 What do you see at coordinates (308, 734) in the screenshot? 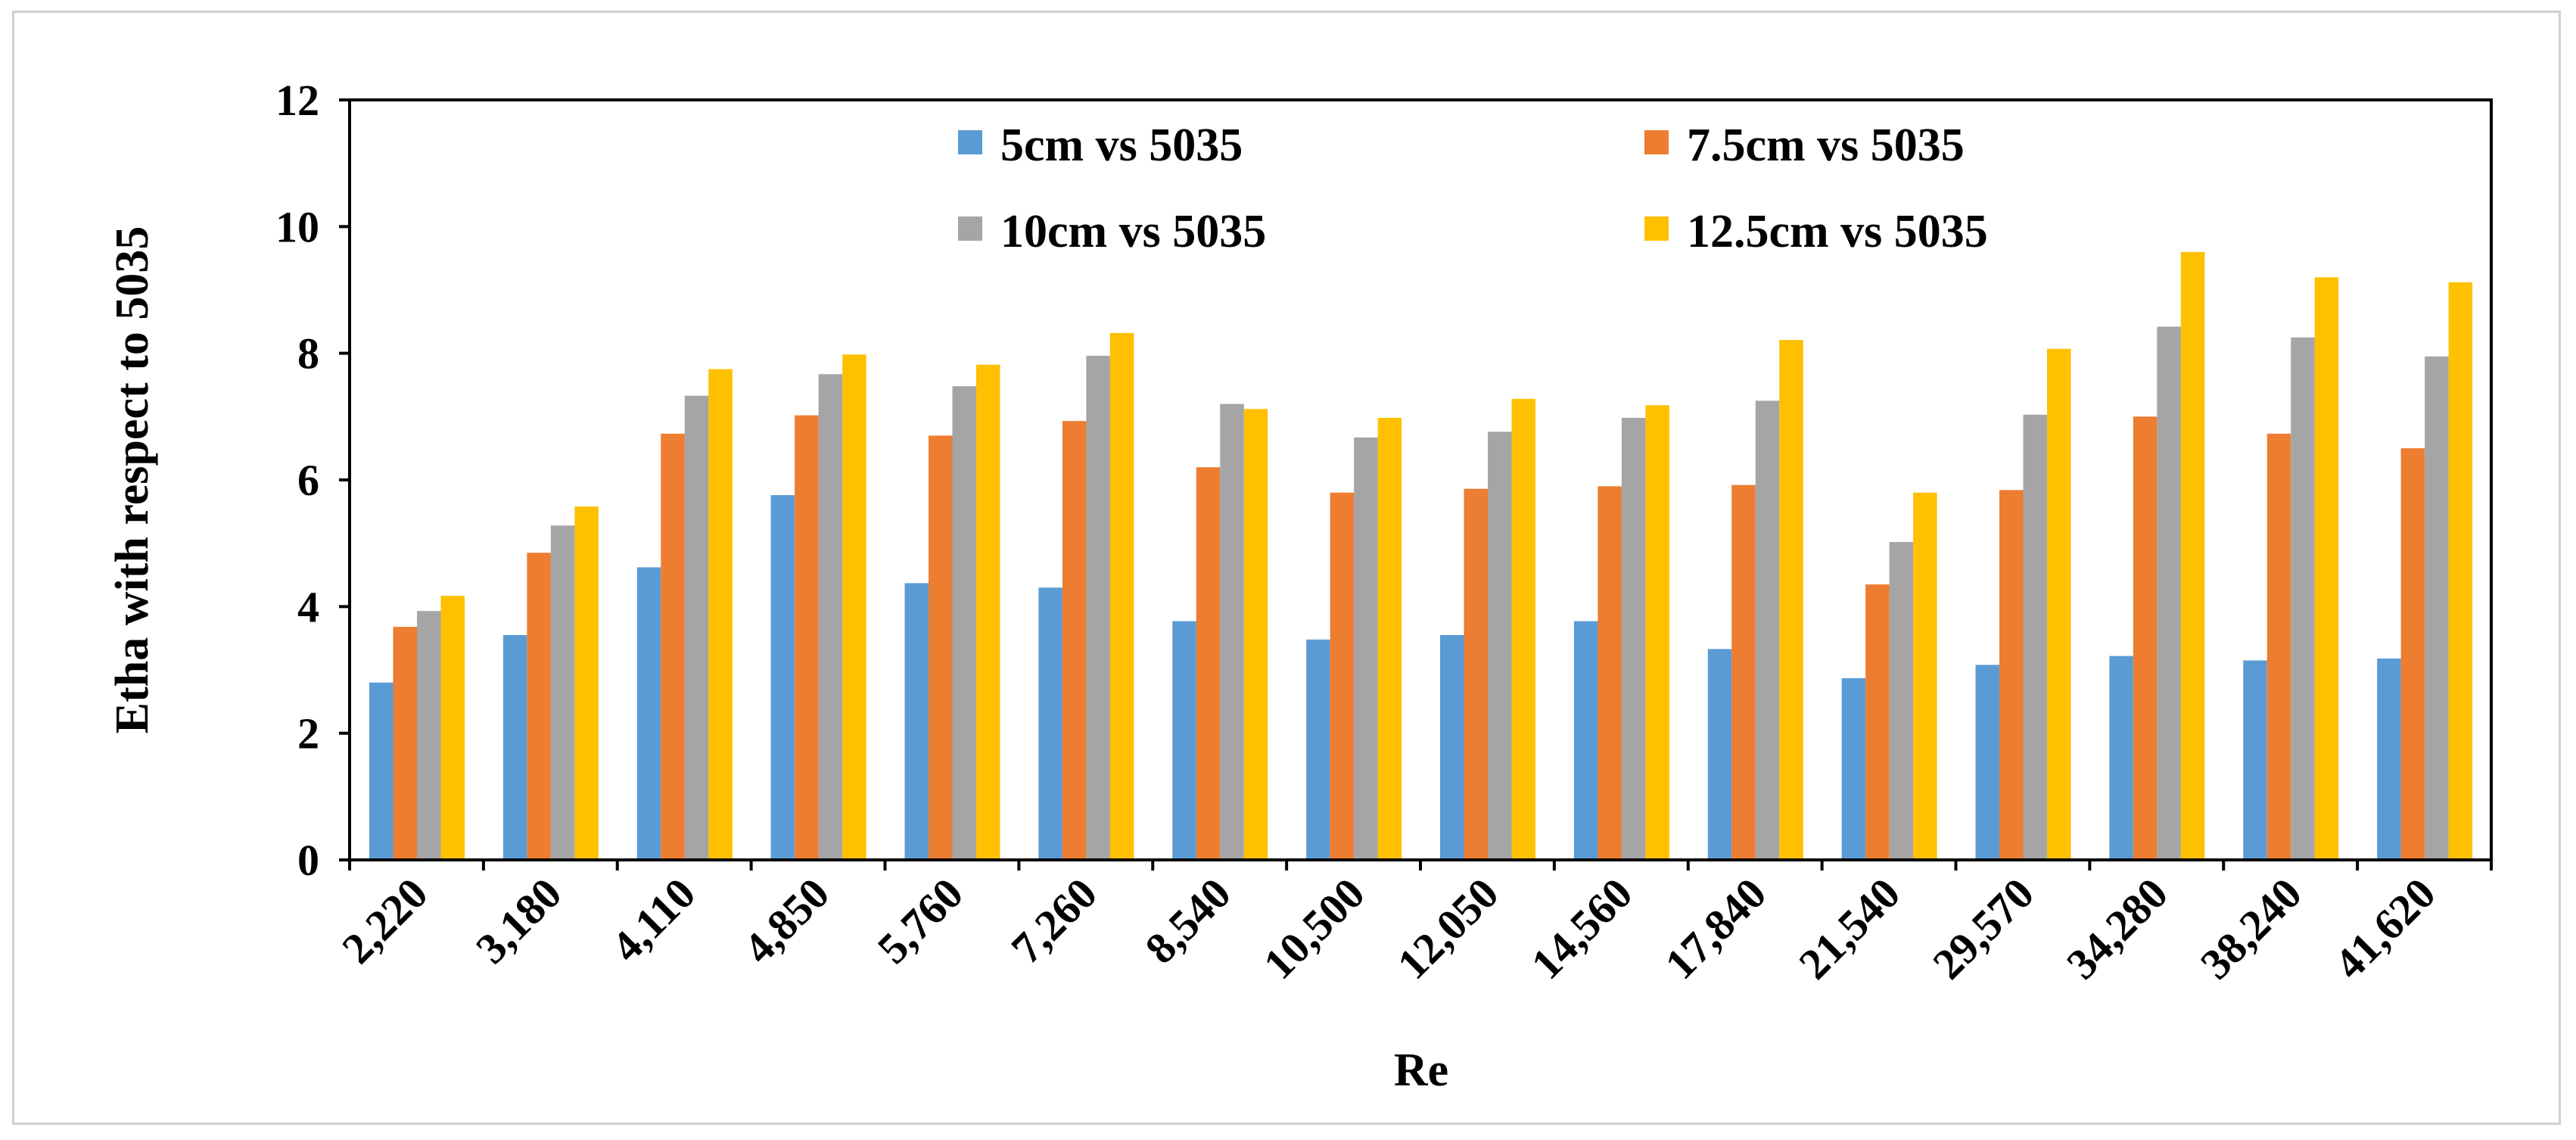
I see `y-tick-label: 2` at bounding box center [308, 734].